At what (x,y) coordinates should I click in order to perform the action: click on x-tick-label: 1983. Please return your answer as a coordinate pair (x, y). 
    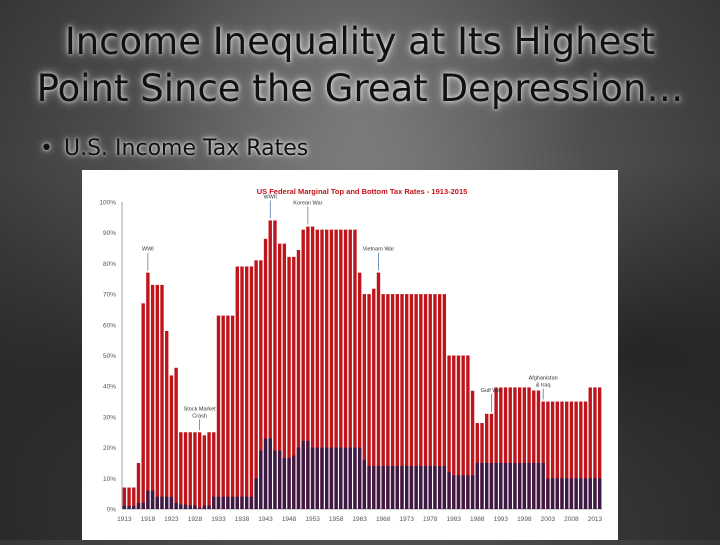
    Looking at the image, I should click on (454, 519).